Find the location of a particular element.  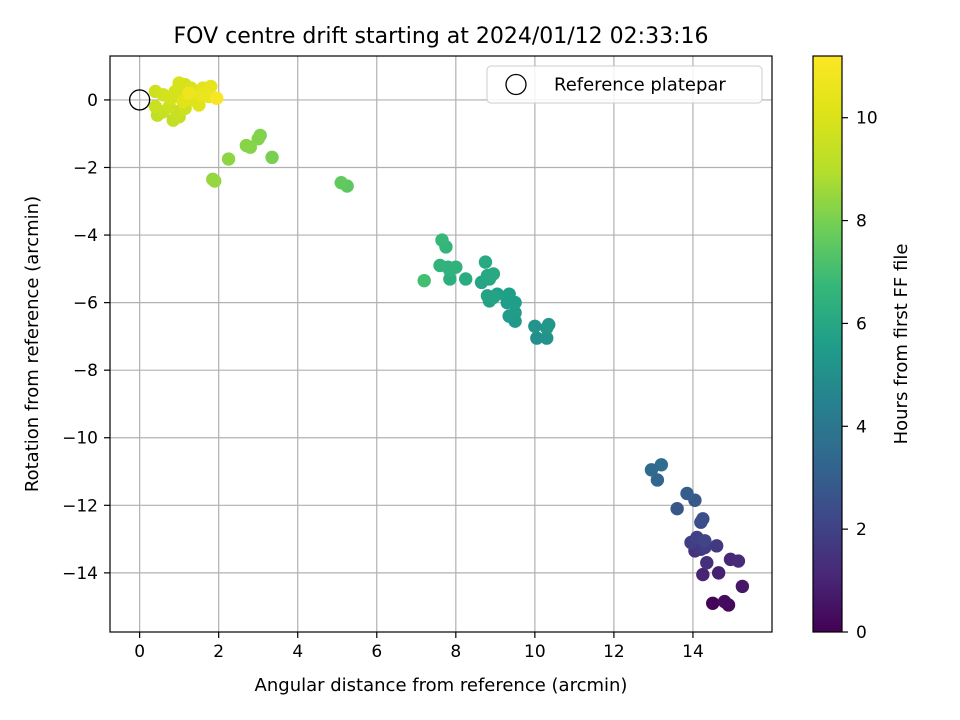

x-tick-label: 0 is located at coordinates (139, 652).